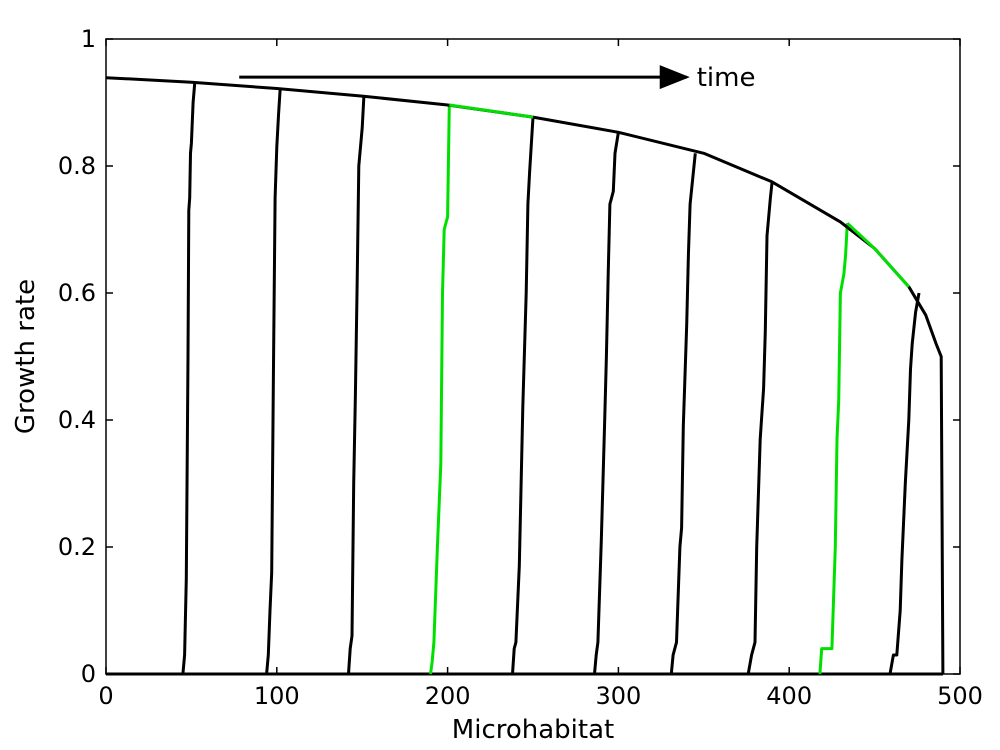 The height and width of the screenshot is (750, 1000). Describe the element at coordinates (77, 547) in the screenshot. I see `y-tick-label-1: 0.2` at that location.